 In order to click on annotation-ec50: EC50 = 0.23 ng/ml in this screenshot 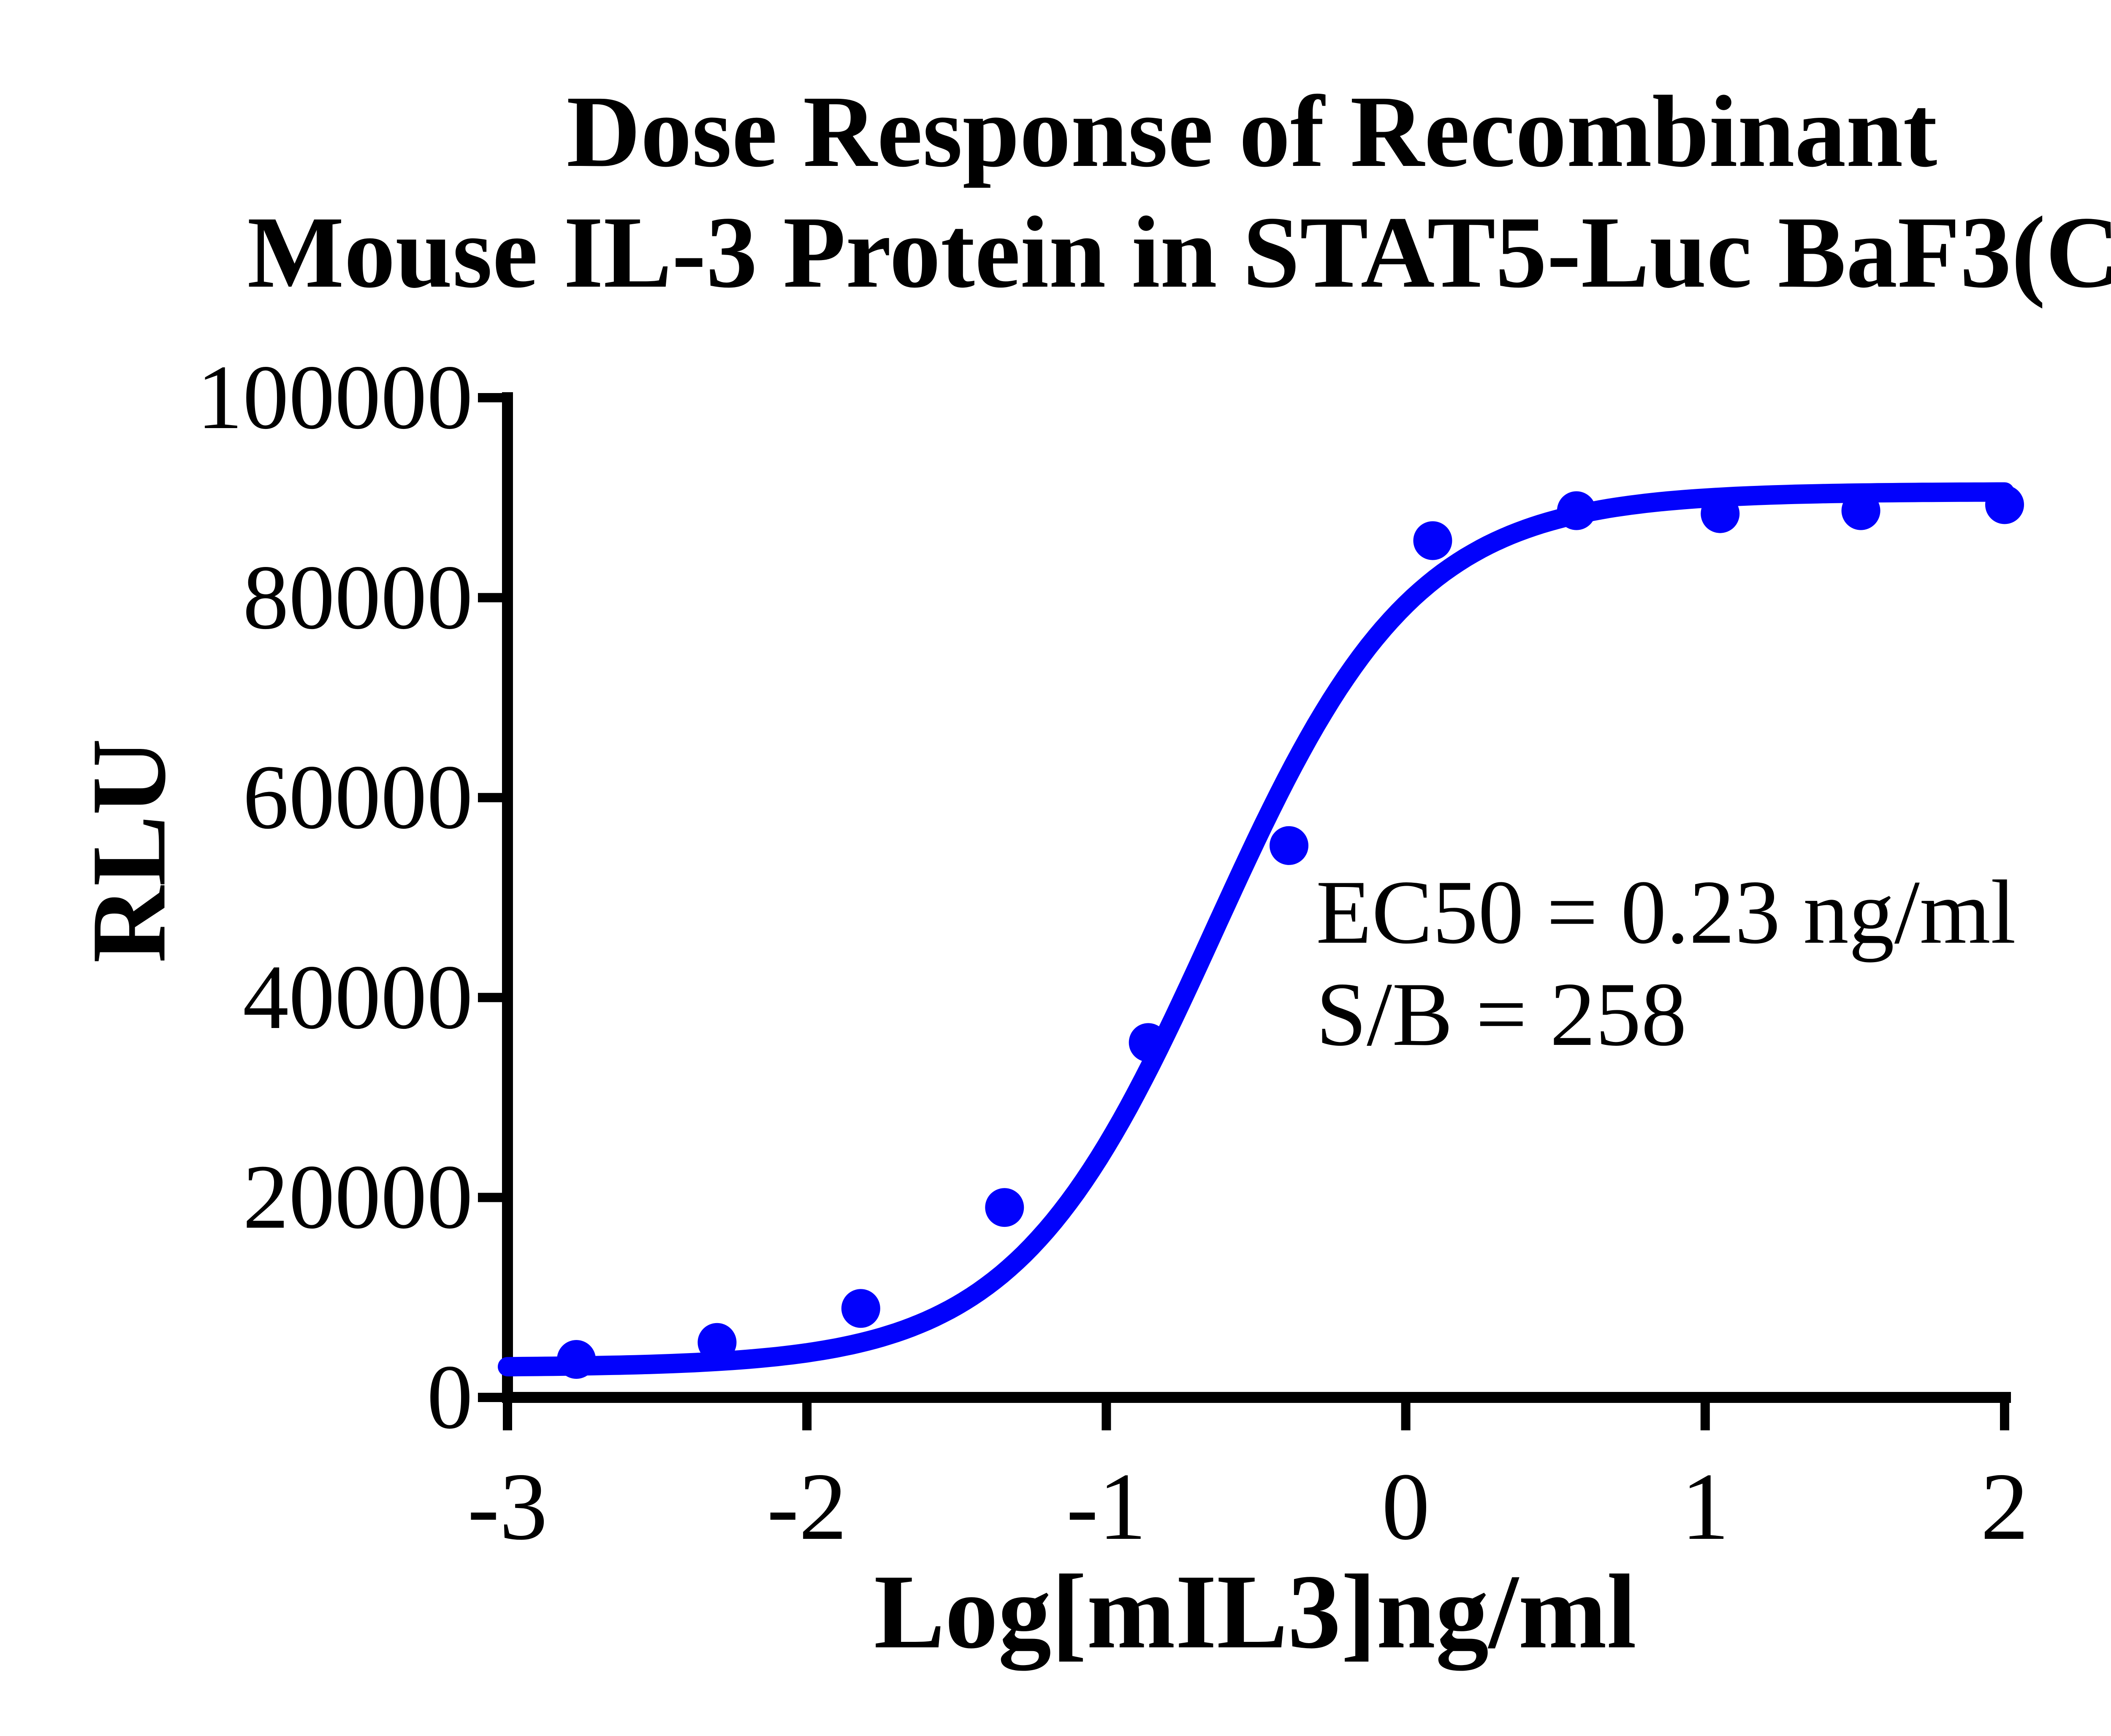, I will do `click(1666, 913)`.